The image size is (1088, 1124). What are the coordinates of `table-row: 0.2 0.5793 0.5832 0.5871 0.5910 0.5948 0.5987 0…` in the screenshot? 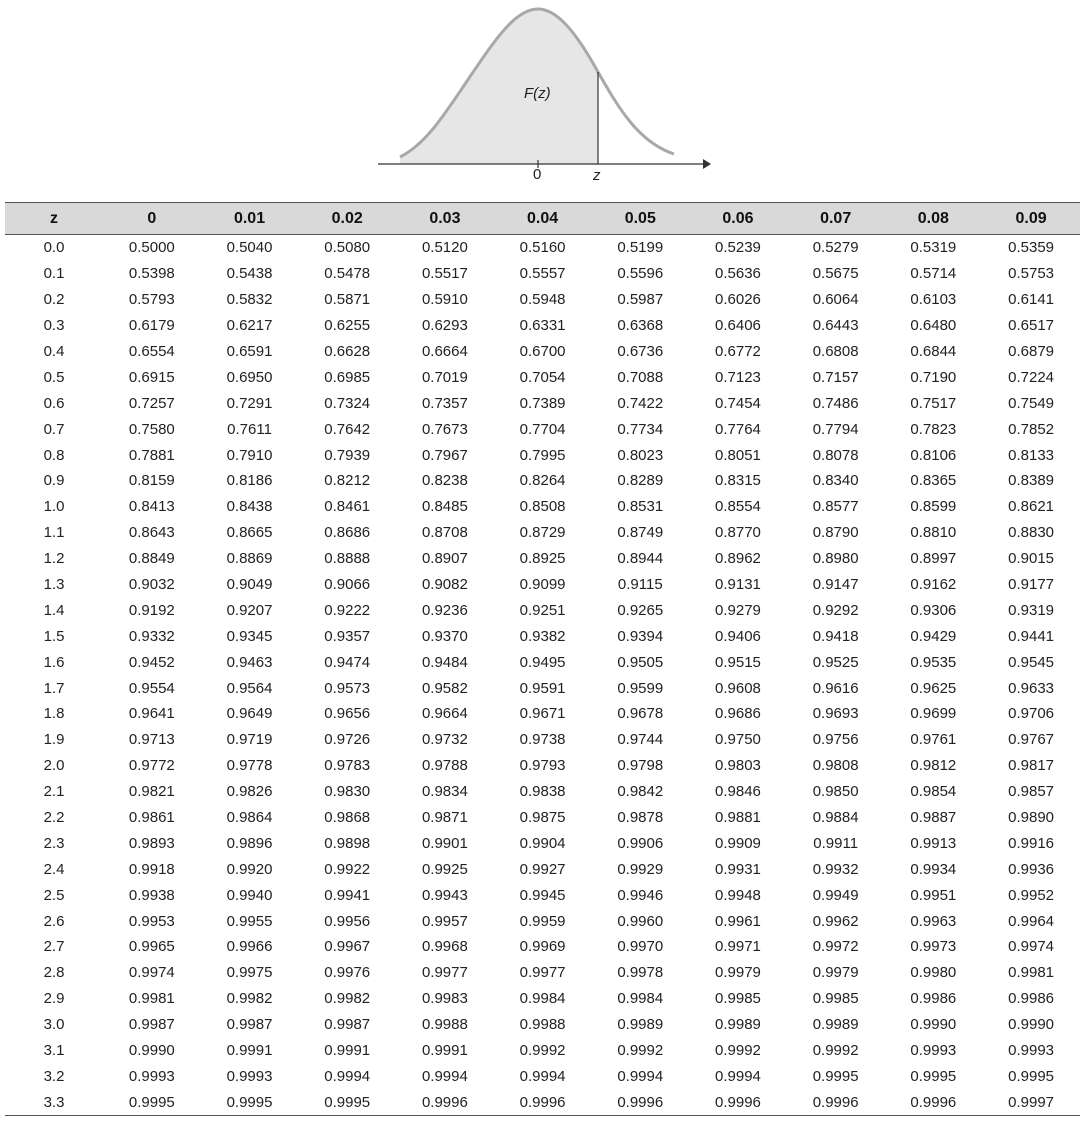 It's located at (542, 300).